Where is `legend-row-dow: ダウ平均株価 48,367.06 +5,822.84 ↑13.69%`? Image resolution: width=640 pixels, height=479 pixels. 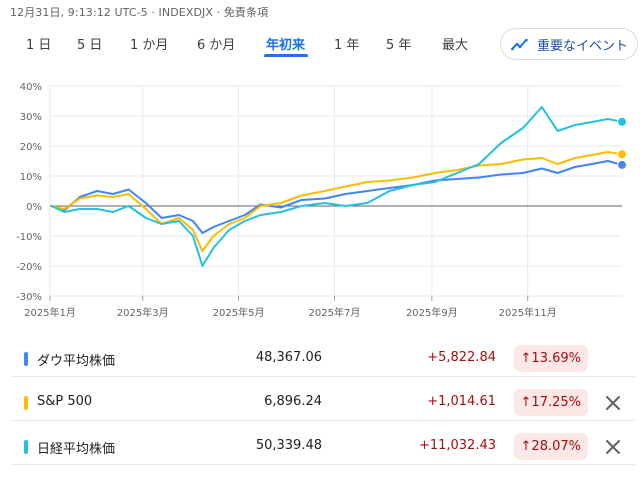
legend-row-dow: ダウ平均株価 48,367.06 +5,822.84 ↑13.69% is located at coordinates (323, 359).